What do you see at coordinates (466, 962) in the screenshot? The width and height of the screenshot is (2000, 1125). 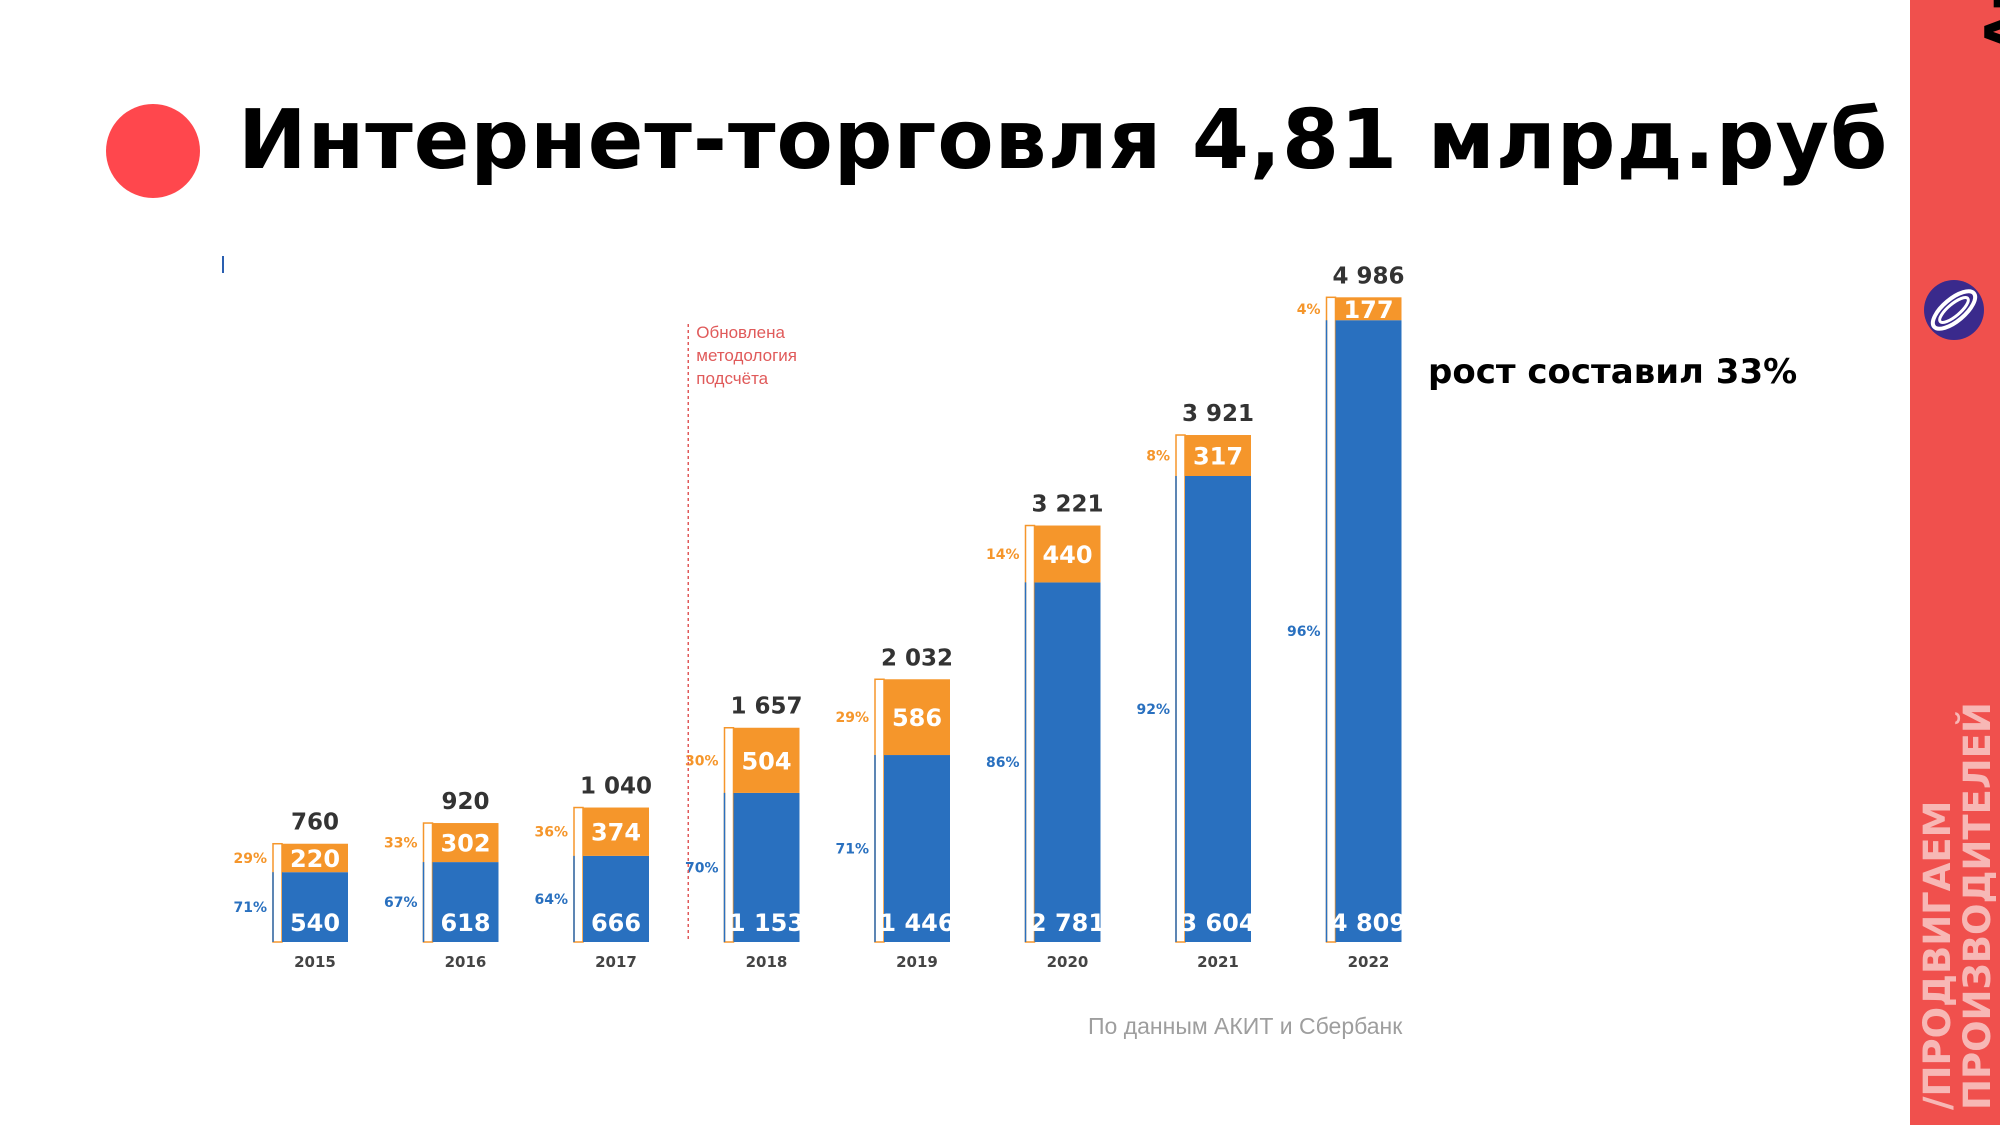 I see `x-tick-label: 2016` at bounding box center [466, 962].